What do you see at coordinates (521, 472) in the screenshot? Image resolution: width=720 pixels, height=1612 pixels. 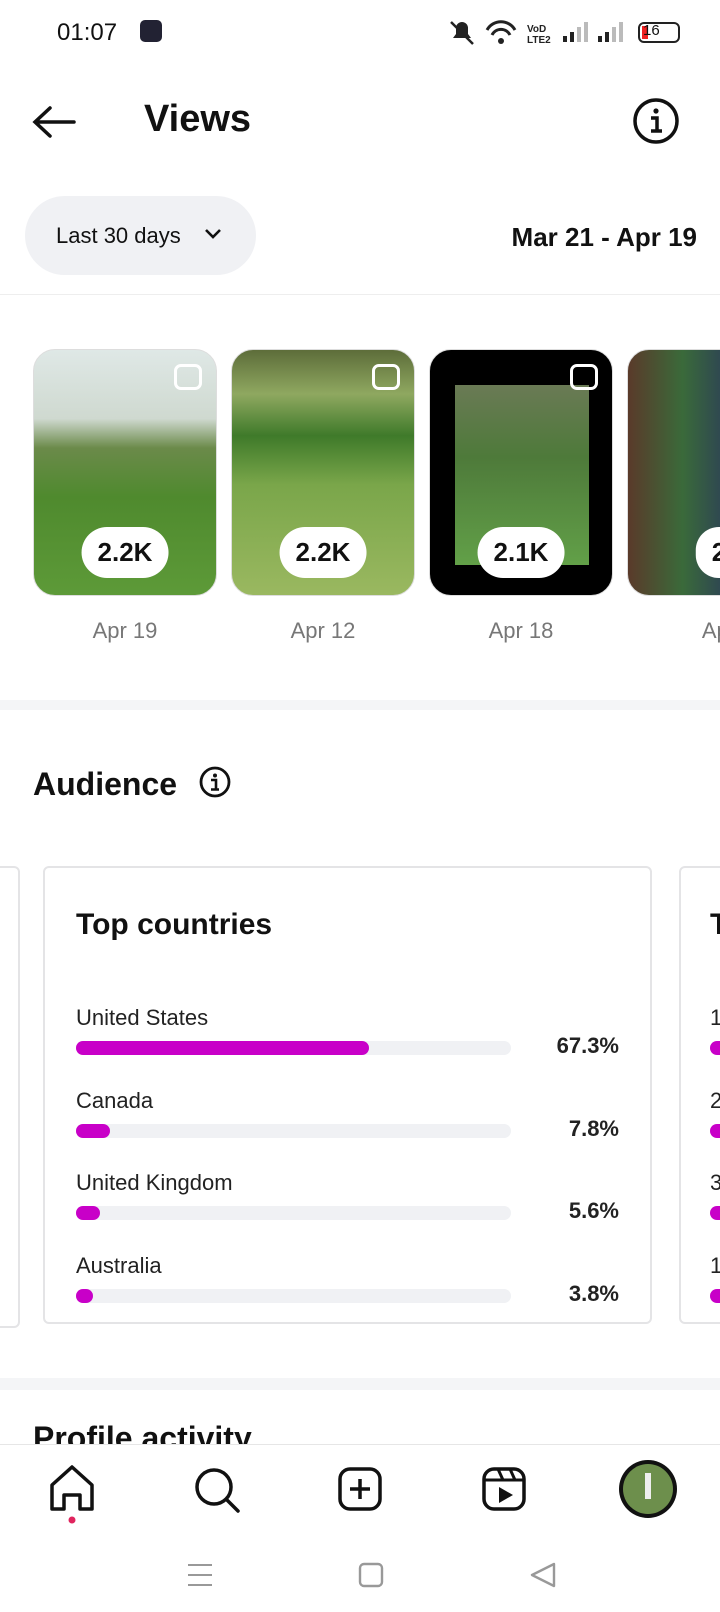 I see `reel-thumbnail: 2.1K` at bounding box center [521, 472].